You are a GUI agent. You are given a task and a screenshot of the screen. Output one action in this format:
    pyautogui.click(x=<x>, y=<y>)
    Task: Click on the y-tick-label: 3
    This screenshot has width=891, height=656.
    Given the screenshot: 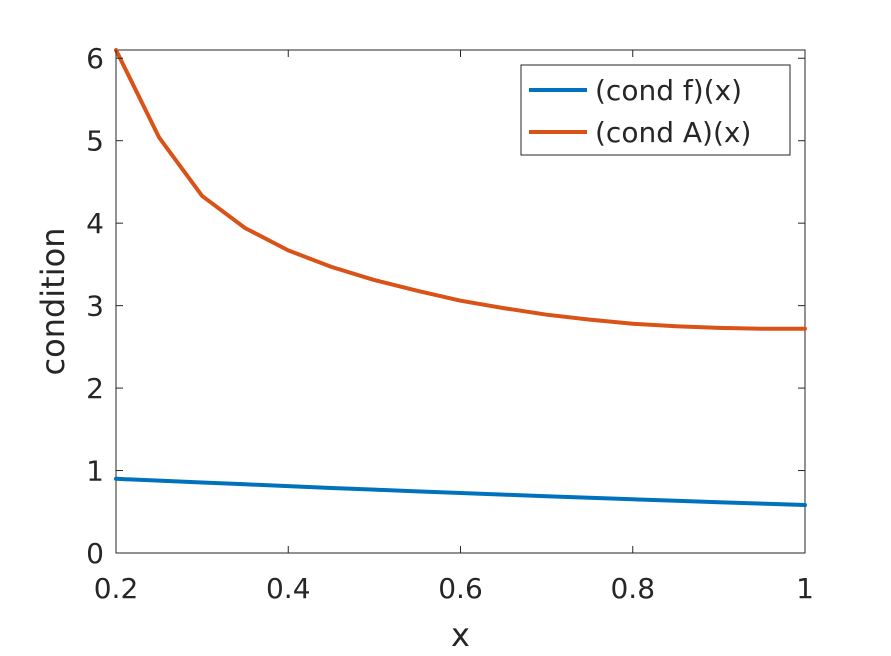 What is the action you would take?
    pyautogui.click(x=95, y=306)
    